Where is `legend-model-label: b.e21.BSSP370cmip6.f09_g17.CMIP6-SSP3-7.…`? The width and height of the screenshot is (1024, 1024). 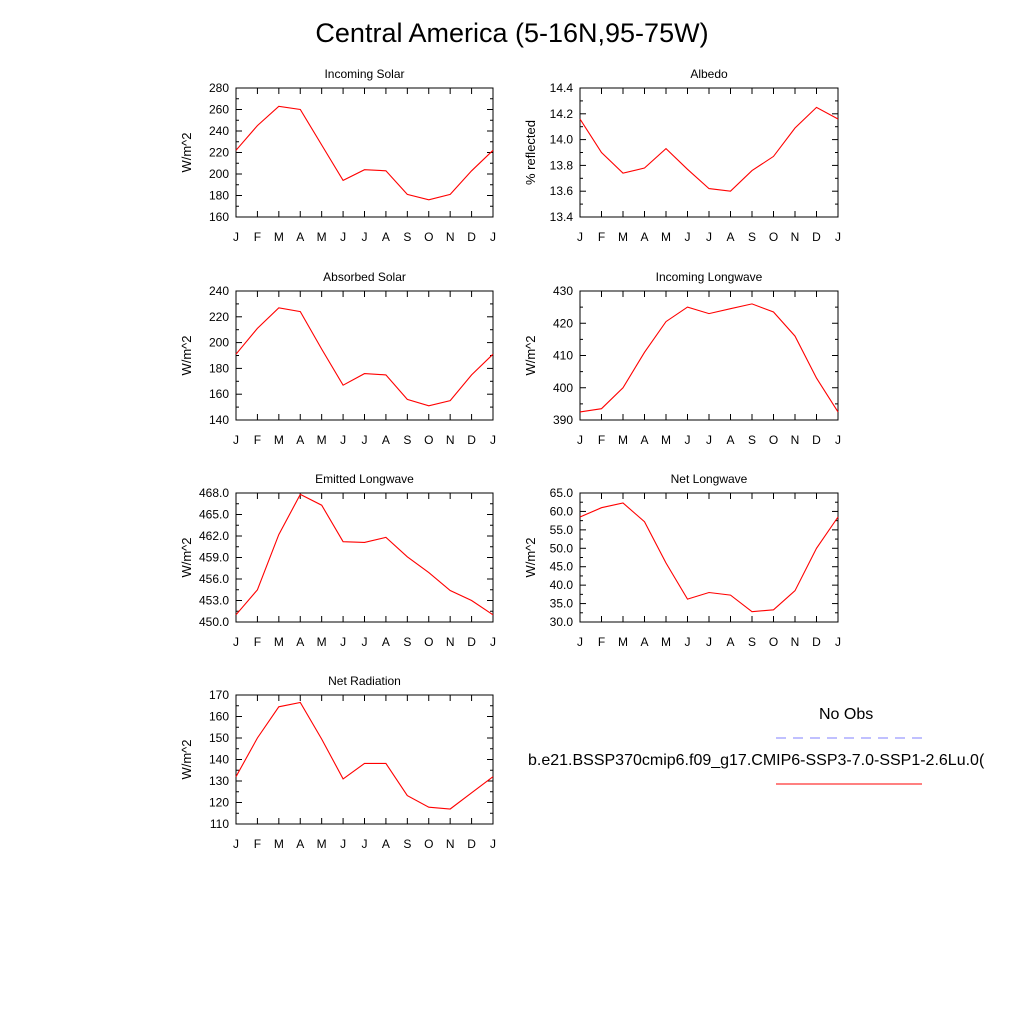 legend-model-label: b.e21.BSSP370cmip6.f09_g17.CMIP6-SSP3-7.… is located at coordinates (756, 760).